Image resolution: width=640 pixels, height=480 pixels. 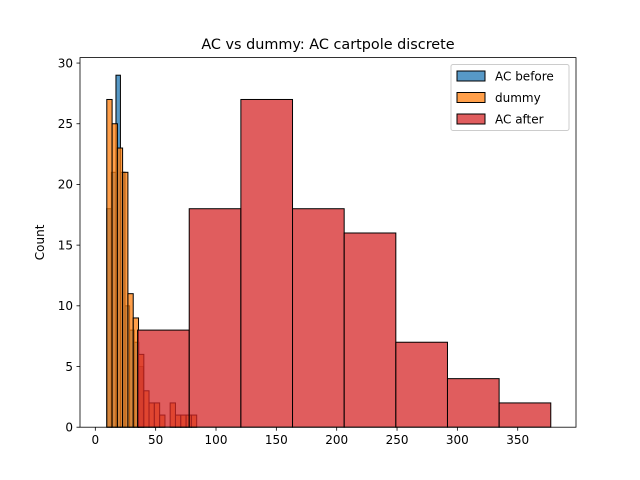 What do you see at coordinates (65, 306) in the screenshot?
I see `y-tick-label: 10` at bounding box center [65, 306].